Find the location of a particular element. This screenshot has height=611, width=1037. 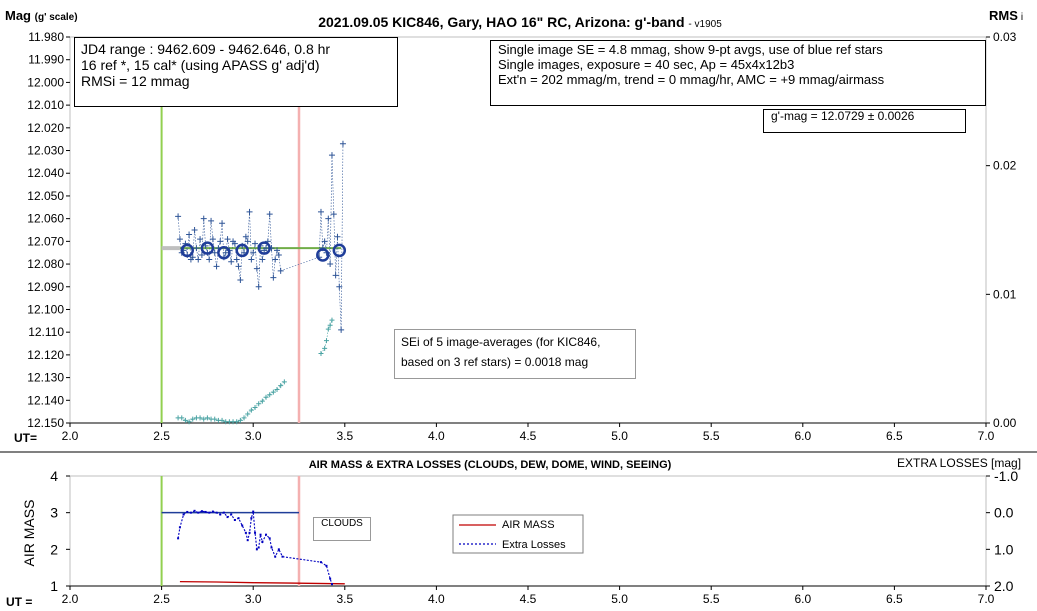

y-tick-label: 11.980 is located at coordinates (46, 37).